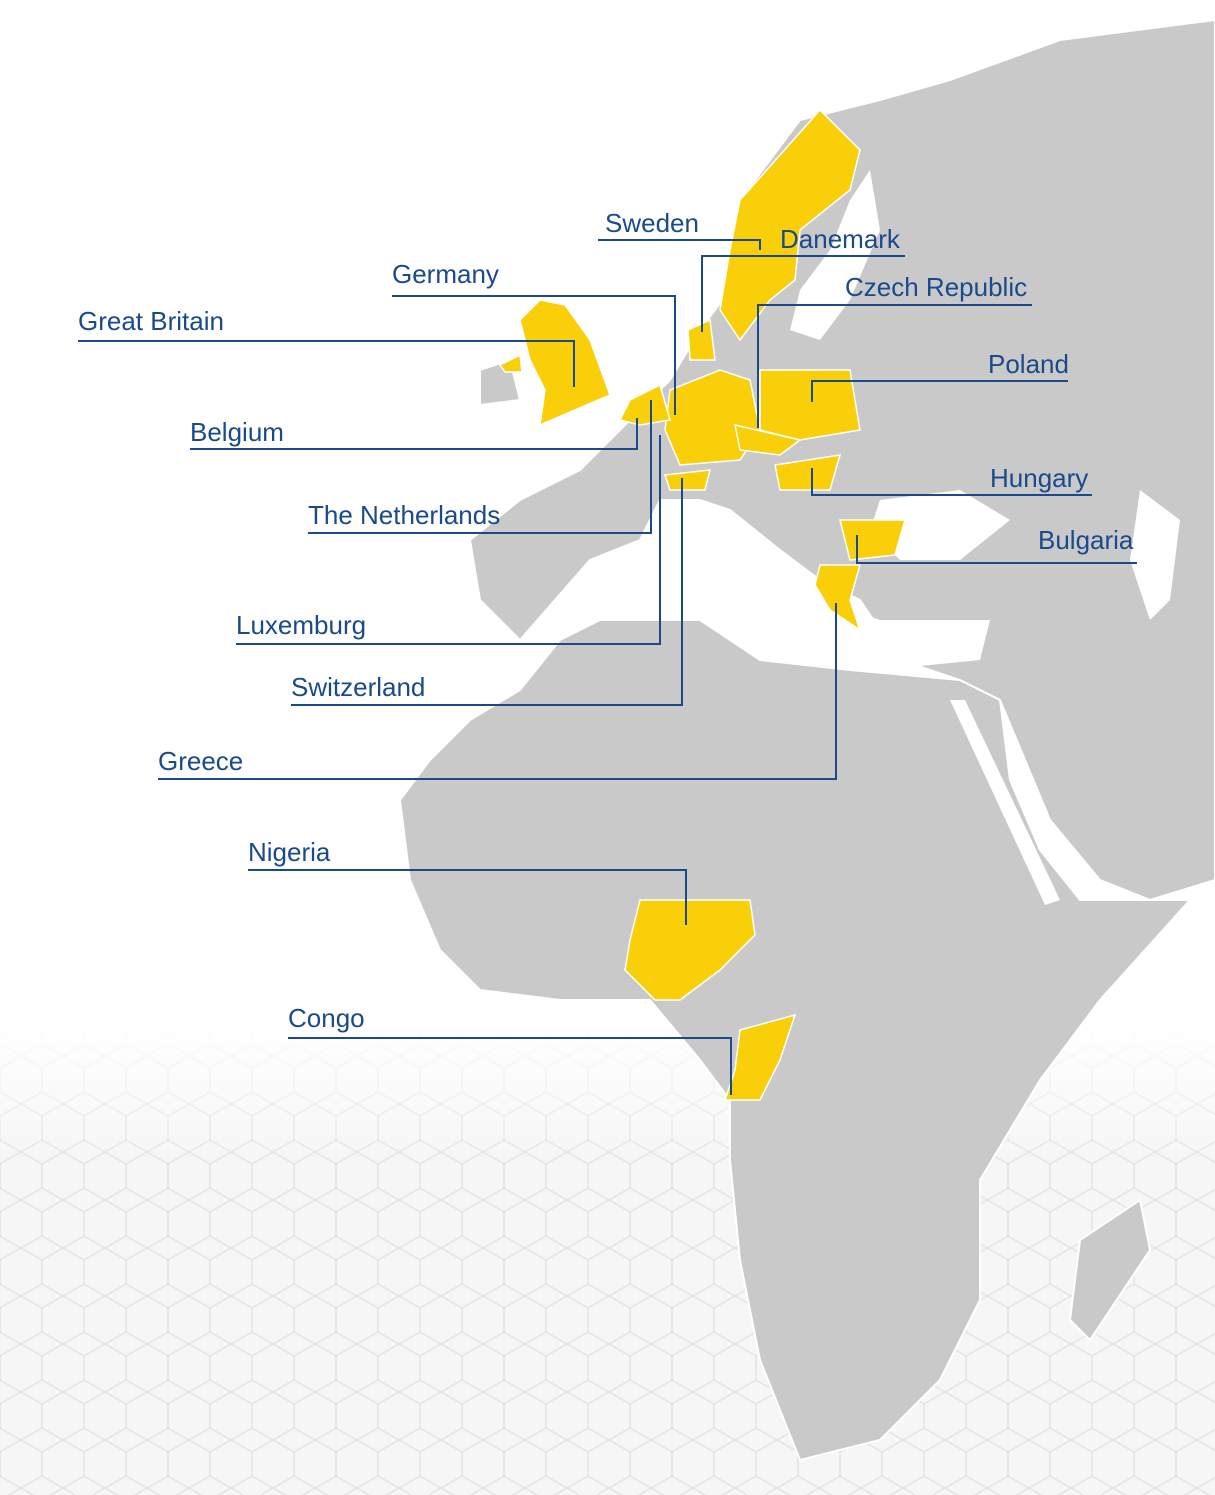 The width and height of the screenshot is (1215, 1495). I want to click on poland-shape, so click(810, 405).